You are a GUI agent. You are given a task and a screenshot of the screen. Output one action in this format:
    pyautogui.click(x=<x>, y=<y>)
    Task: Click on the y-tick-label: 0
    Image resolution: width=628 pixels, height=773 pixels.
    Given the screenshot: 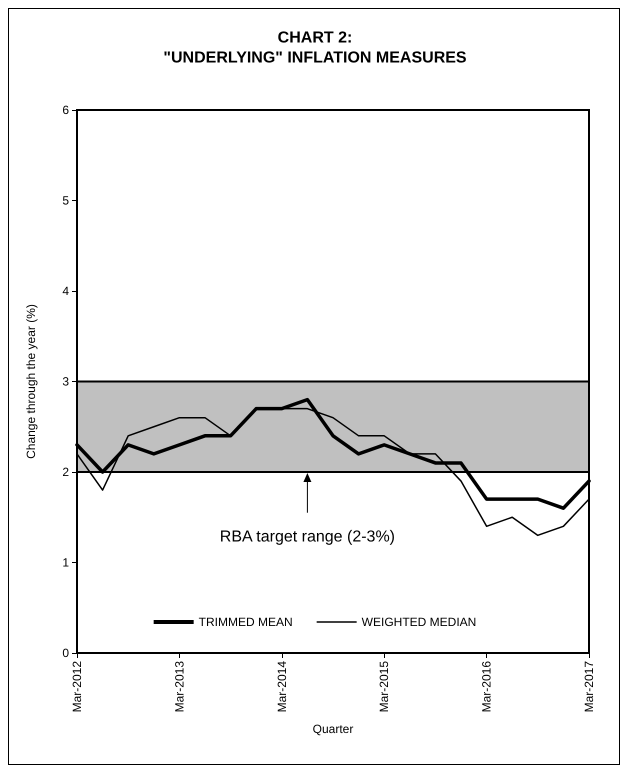 What is the action you would take?
    pyautogui.click(x=66, y=653)
    